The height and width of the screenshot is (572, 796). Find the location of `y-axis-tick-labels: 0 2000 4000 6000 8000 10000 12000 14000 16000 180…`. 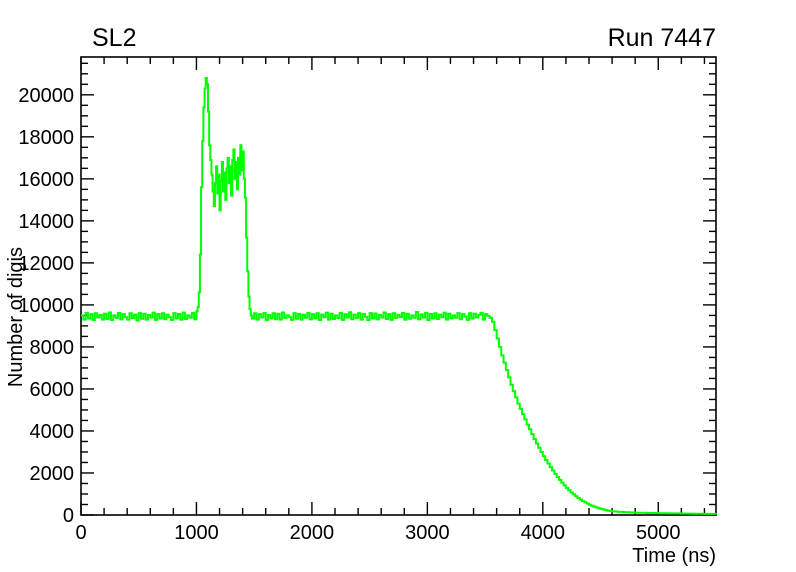

y-axis-tick-labels: 0 2000 4000 6000 8000 10000 12000 14000 16000 180… is located at coordinates (46, 306).